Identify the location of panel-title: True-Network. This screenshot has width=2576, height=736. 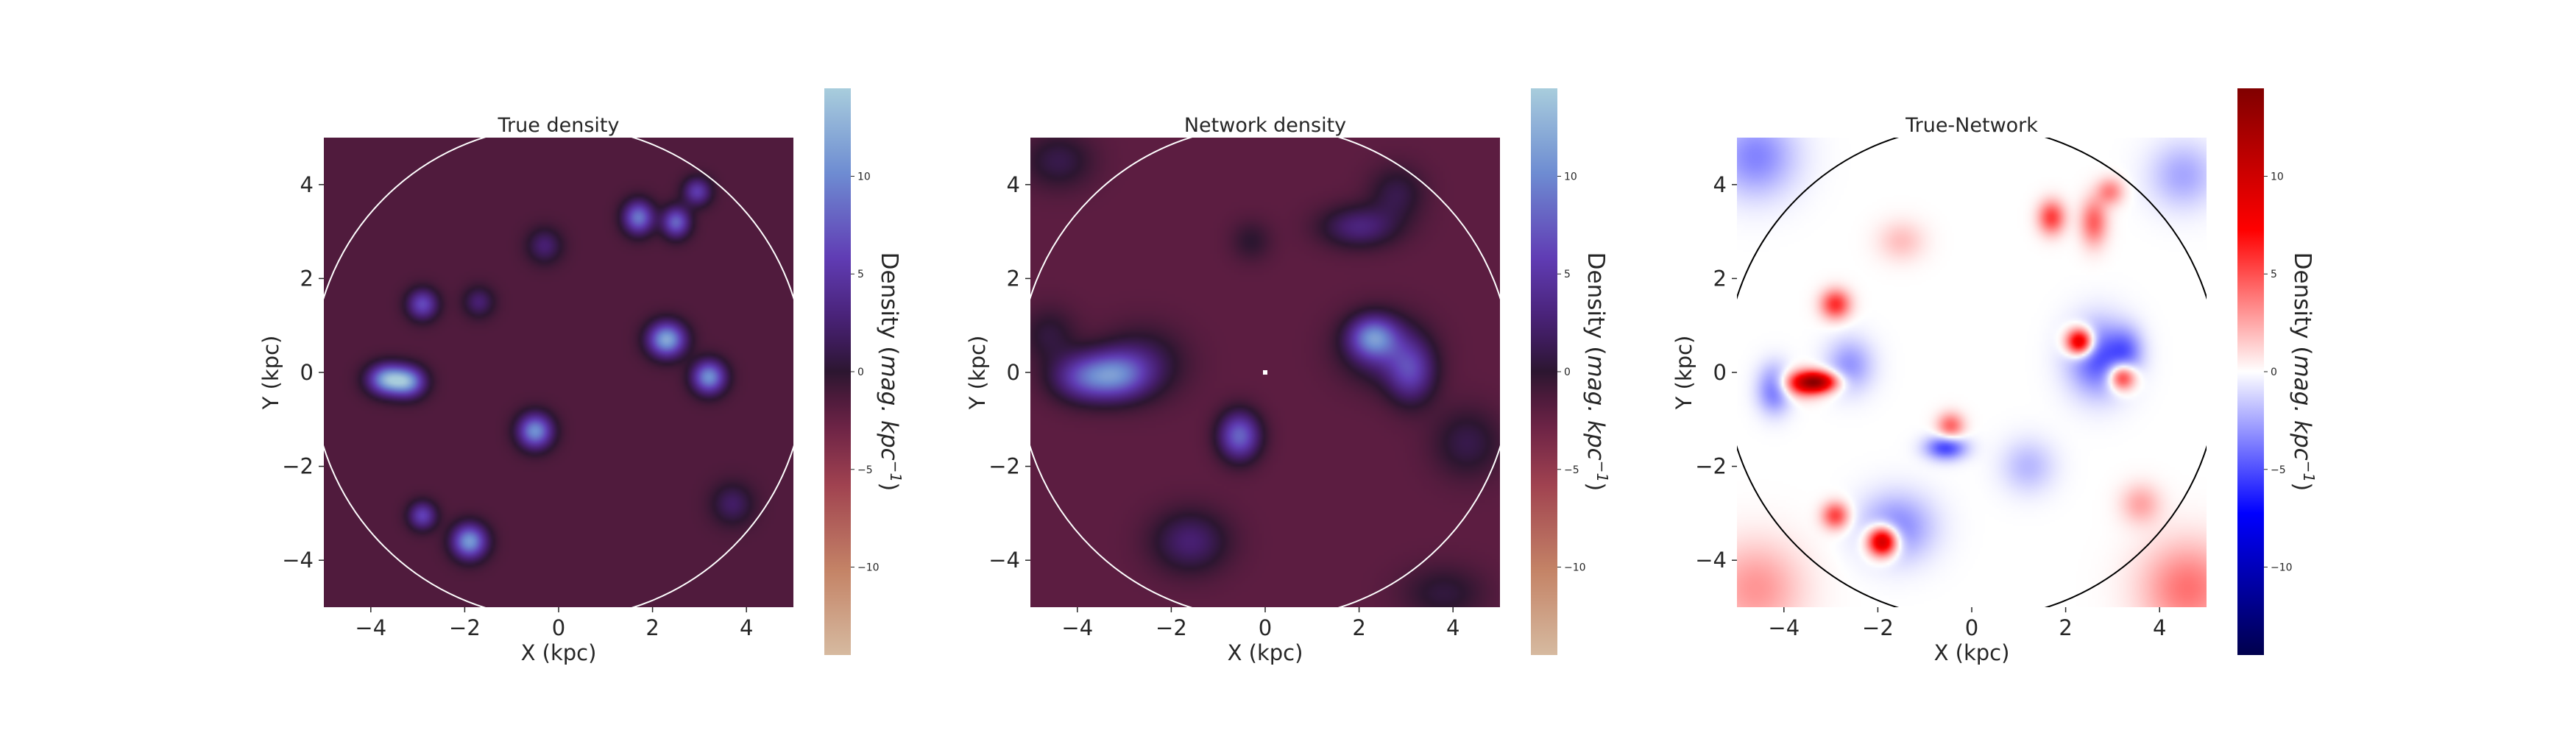
(1971, 125).